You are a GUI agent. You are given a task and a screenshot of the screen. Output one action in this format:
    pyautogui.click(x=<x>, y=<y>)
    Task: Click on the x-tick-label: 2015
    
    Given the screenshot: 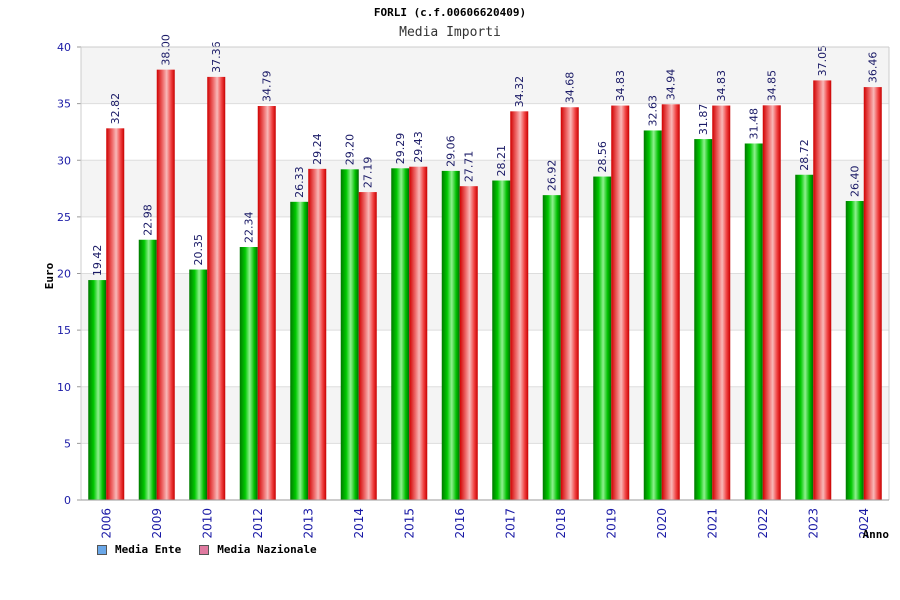 What is the action you would take?
    pyautogui.click(x=409, y=523)
    